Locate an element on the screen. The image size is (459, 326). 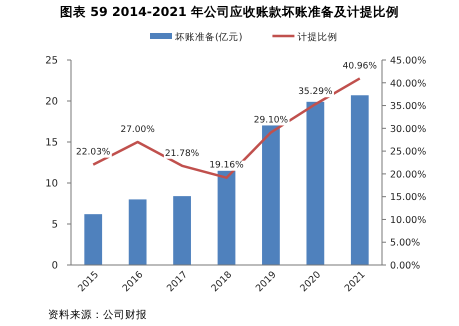
y-tick-label: 0 is located at coordinates (55, 266).